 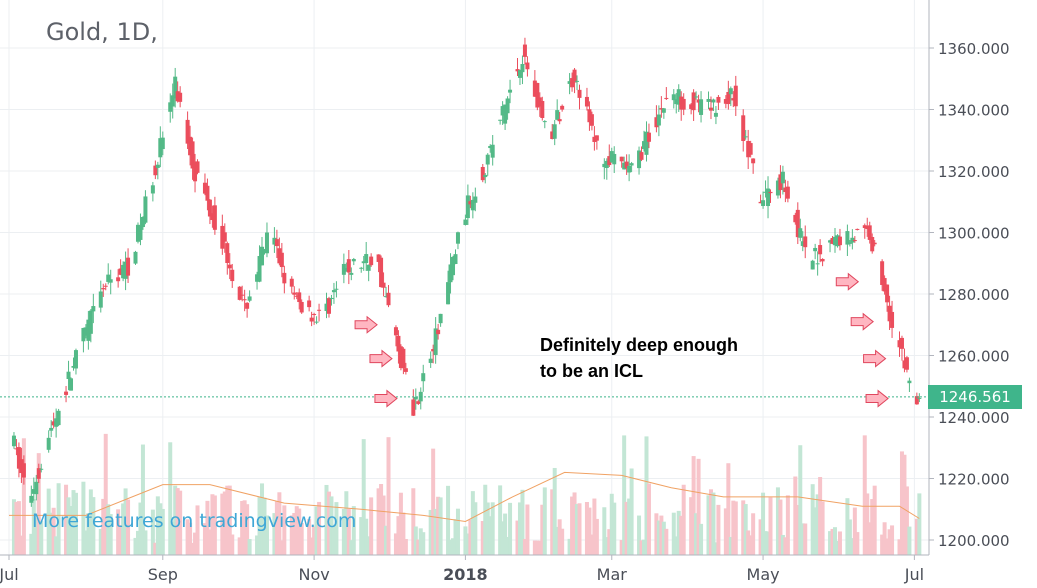 What do you see at coordinates (102, 32) in the screenshot?
I see `chart-title: Gold, 1D,` at bounding box center [102, 32].